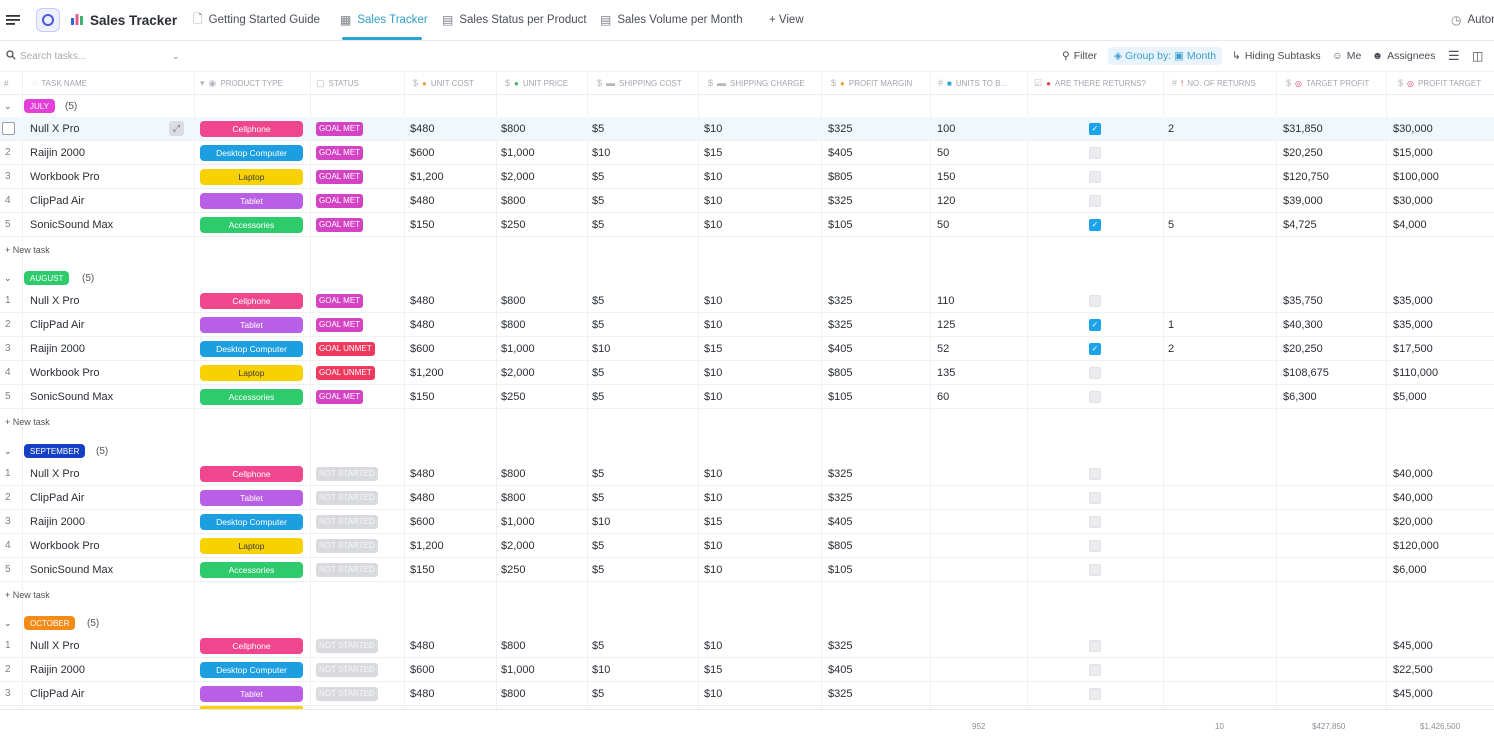 The width and height of the screenshot is (1494, 752). What do you see at coordinates (1306, 176) in the screenshot?
I see `target-profit: $120,750` at bounding box center [1306, 176].